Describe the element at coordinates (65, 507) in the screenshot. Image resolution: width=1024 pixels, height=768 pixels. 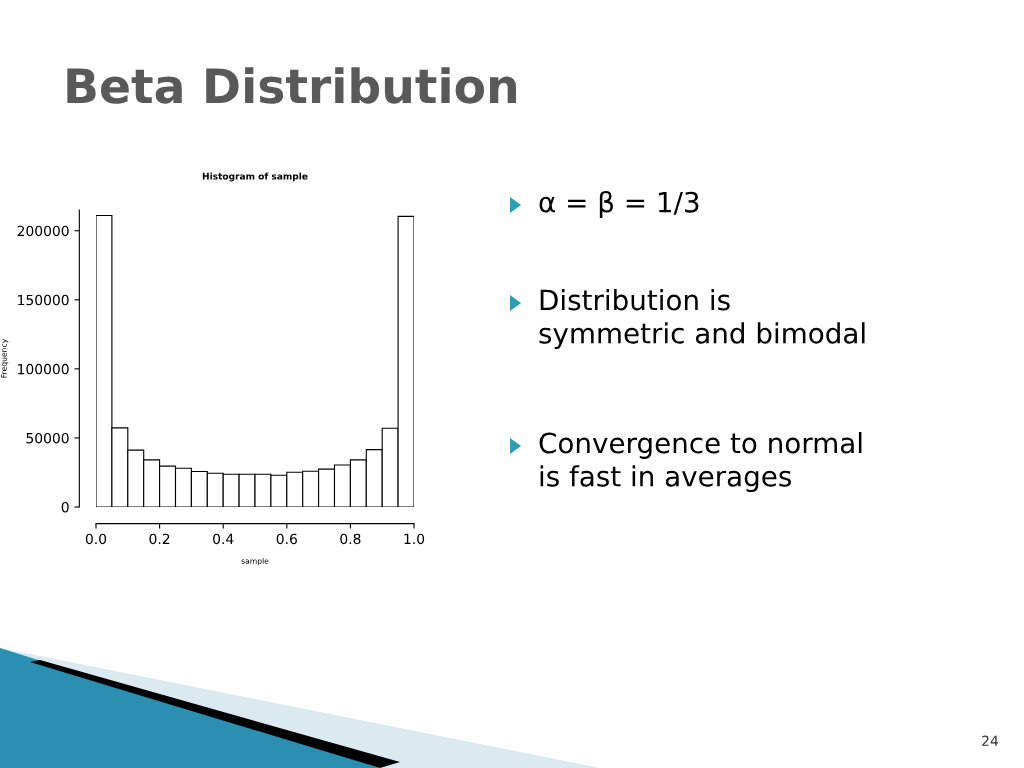
I see `y-tick-label: 0` at that location.